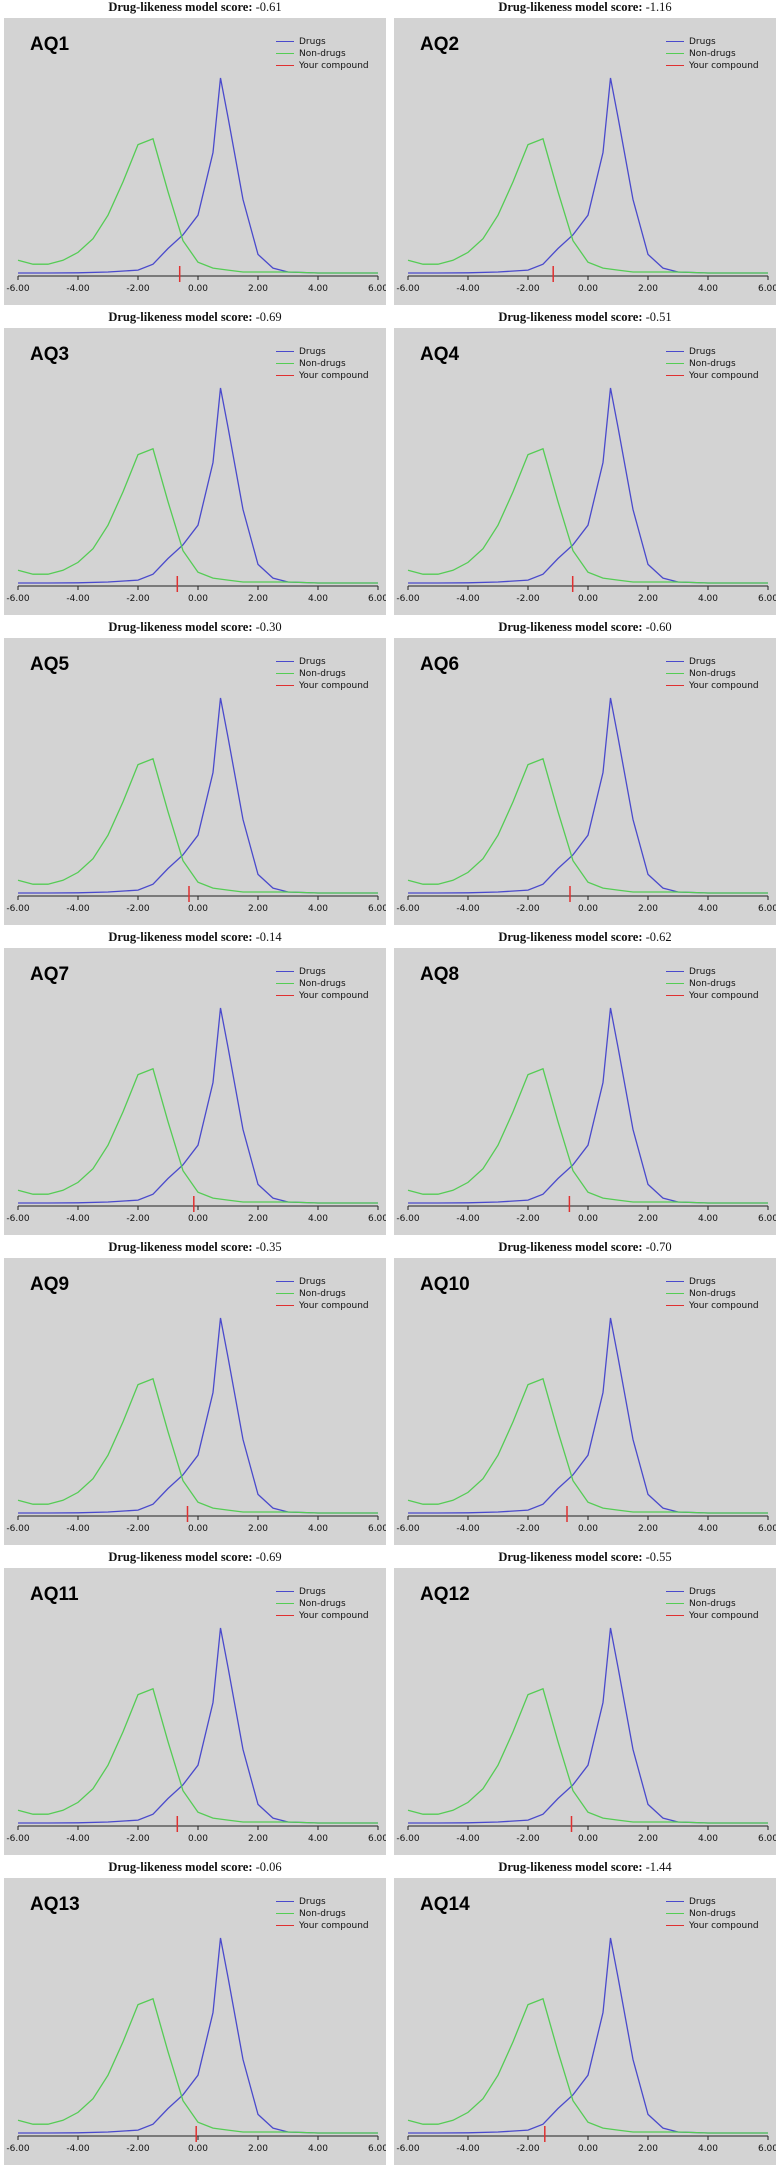 This screenshot has height=2178, width=780. Describe the element at coordinates (658, 1557) in the screenshot. I see `score-value: -0.55` at that location.